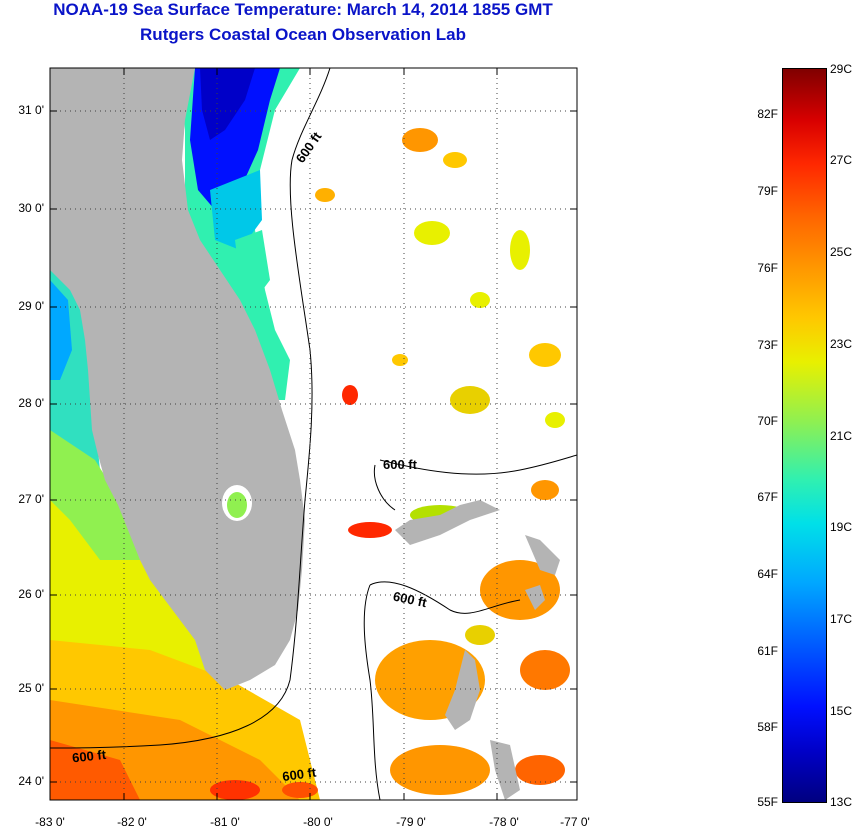 This screenshot has width=864, height=832. Describe the element at coordinates (31, 208) in the screenshot. I see `lat-label: 30 0'` at that location.